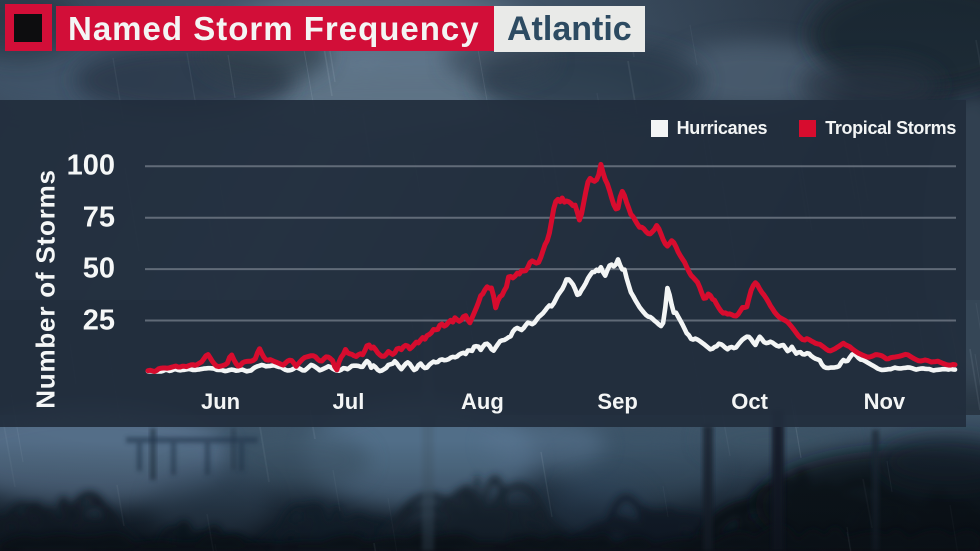 The width and height of the screenshot is (980, 551). Describe the element at coordinates (192, 456) in the screenshot. I see `railing-silhouette` at that location.